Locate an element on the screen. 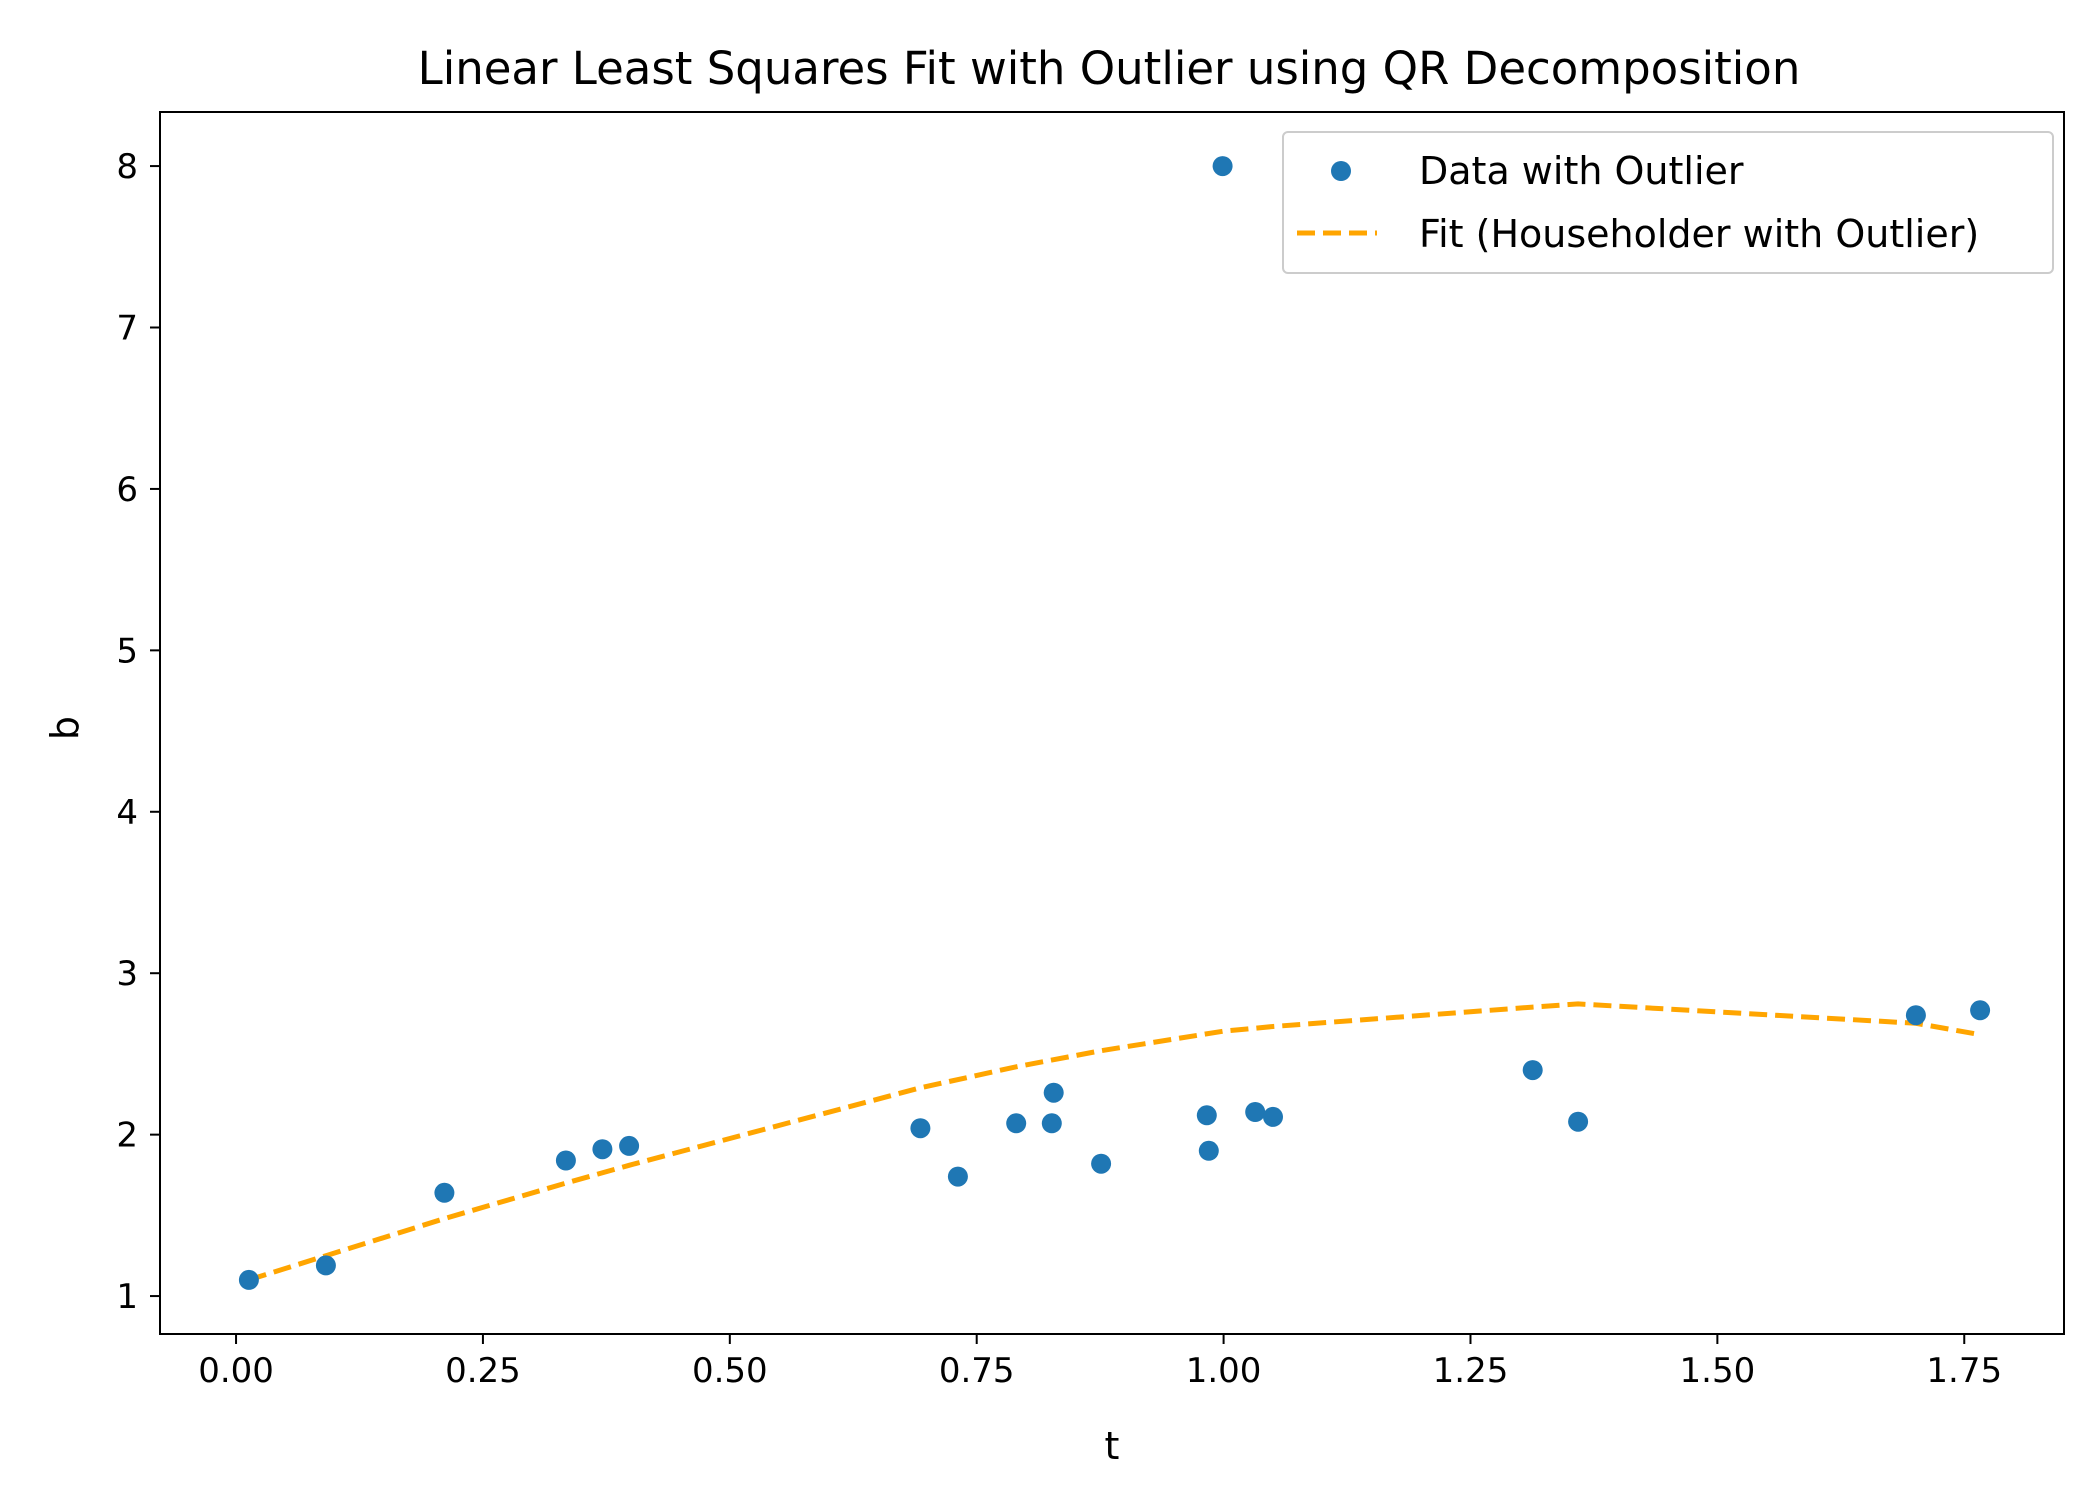  y-tick-label: 8 is located at coordinates (127, 167).